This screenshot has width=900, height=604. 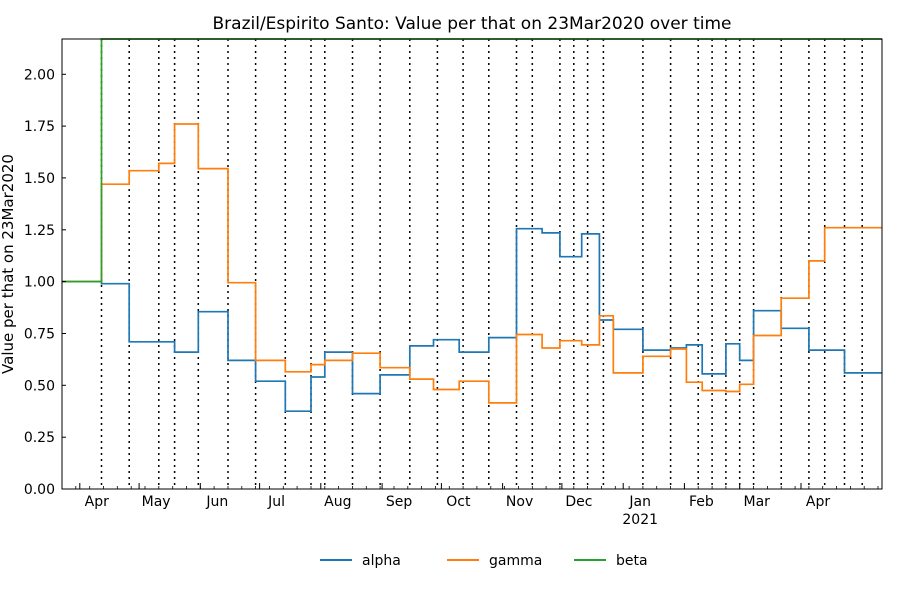 What do you see at coordinates (39, 231) in the screenshot?
I see `y-tick-label: 1.25` at bounding box center [39, 231].